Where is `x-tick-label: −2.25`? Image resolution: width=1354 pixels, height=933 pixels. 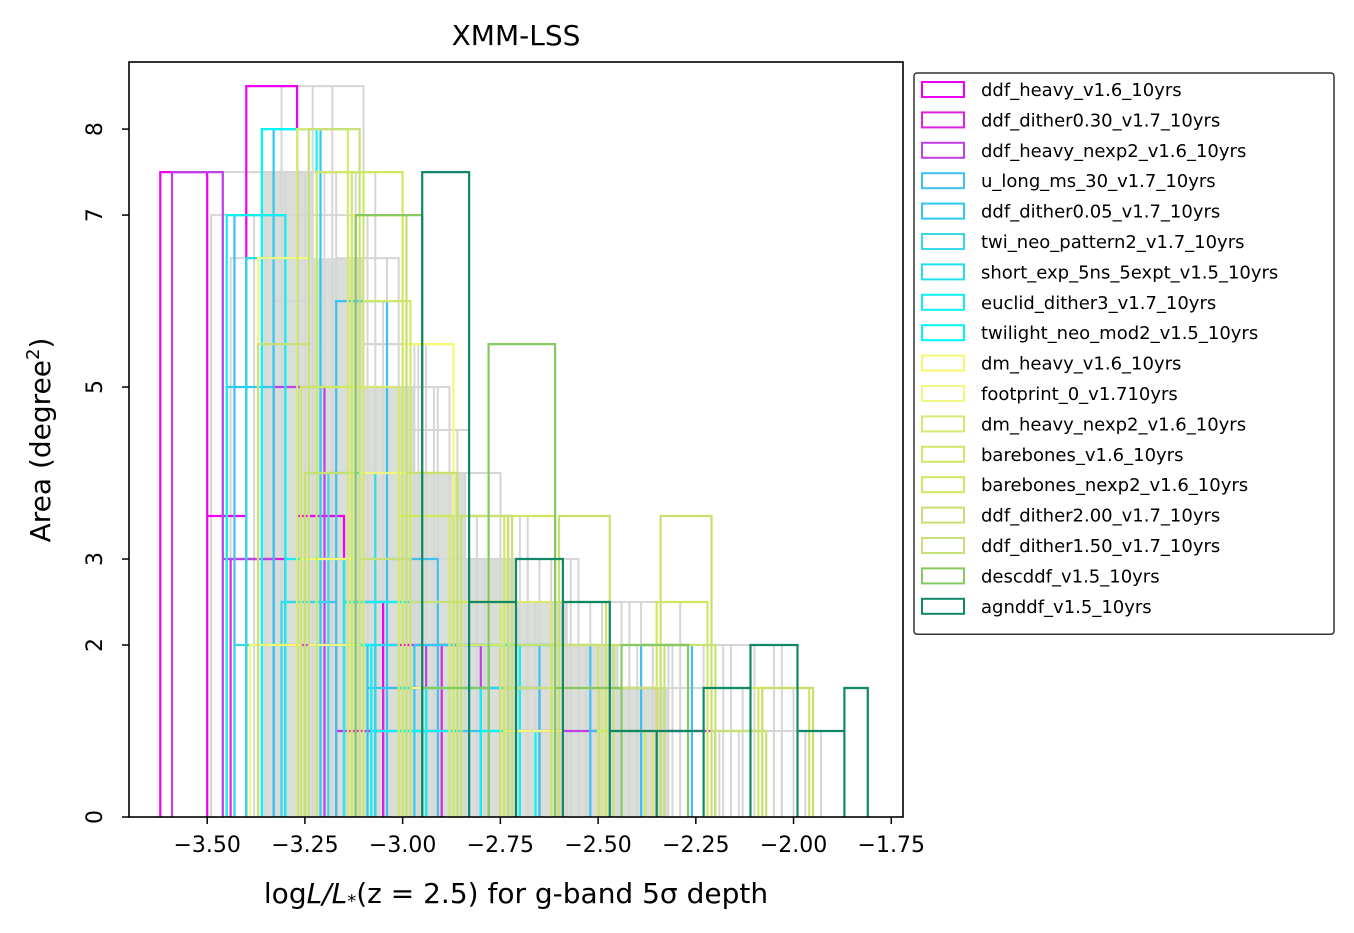
x-tick-label: −2.25 is located at coordinates (695, 845).